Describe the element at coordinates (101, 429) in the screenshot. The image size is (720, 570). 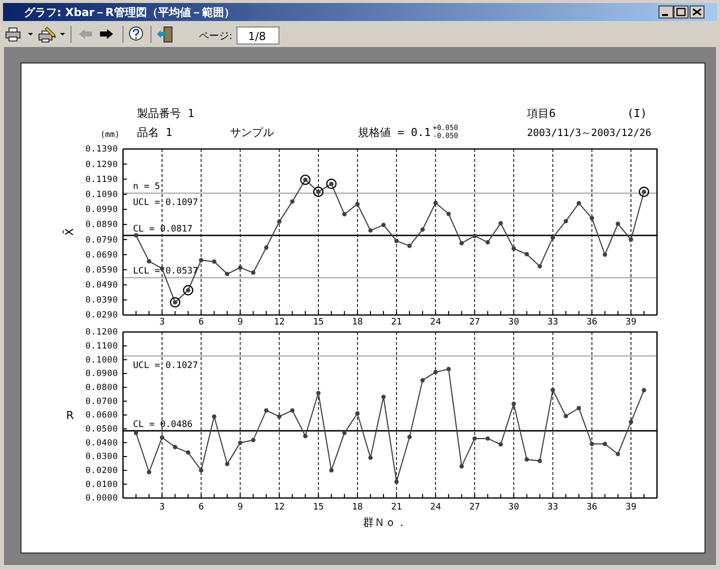
I see `y-tick-label: 0.0500` at that location.